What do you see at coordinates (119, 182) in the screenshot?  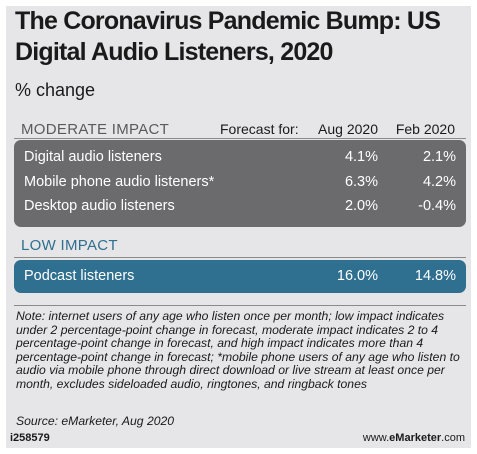 I see `row-label: Mobile phone audio listeners*` at bounding box center [119, 182].